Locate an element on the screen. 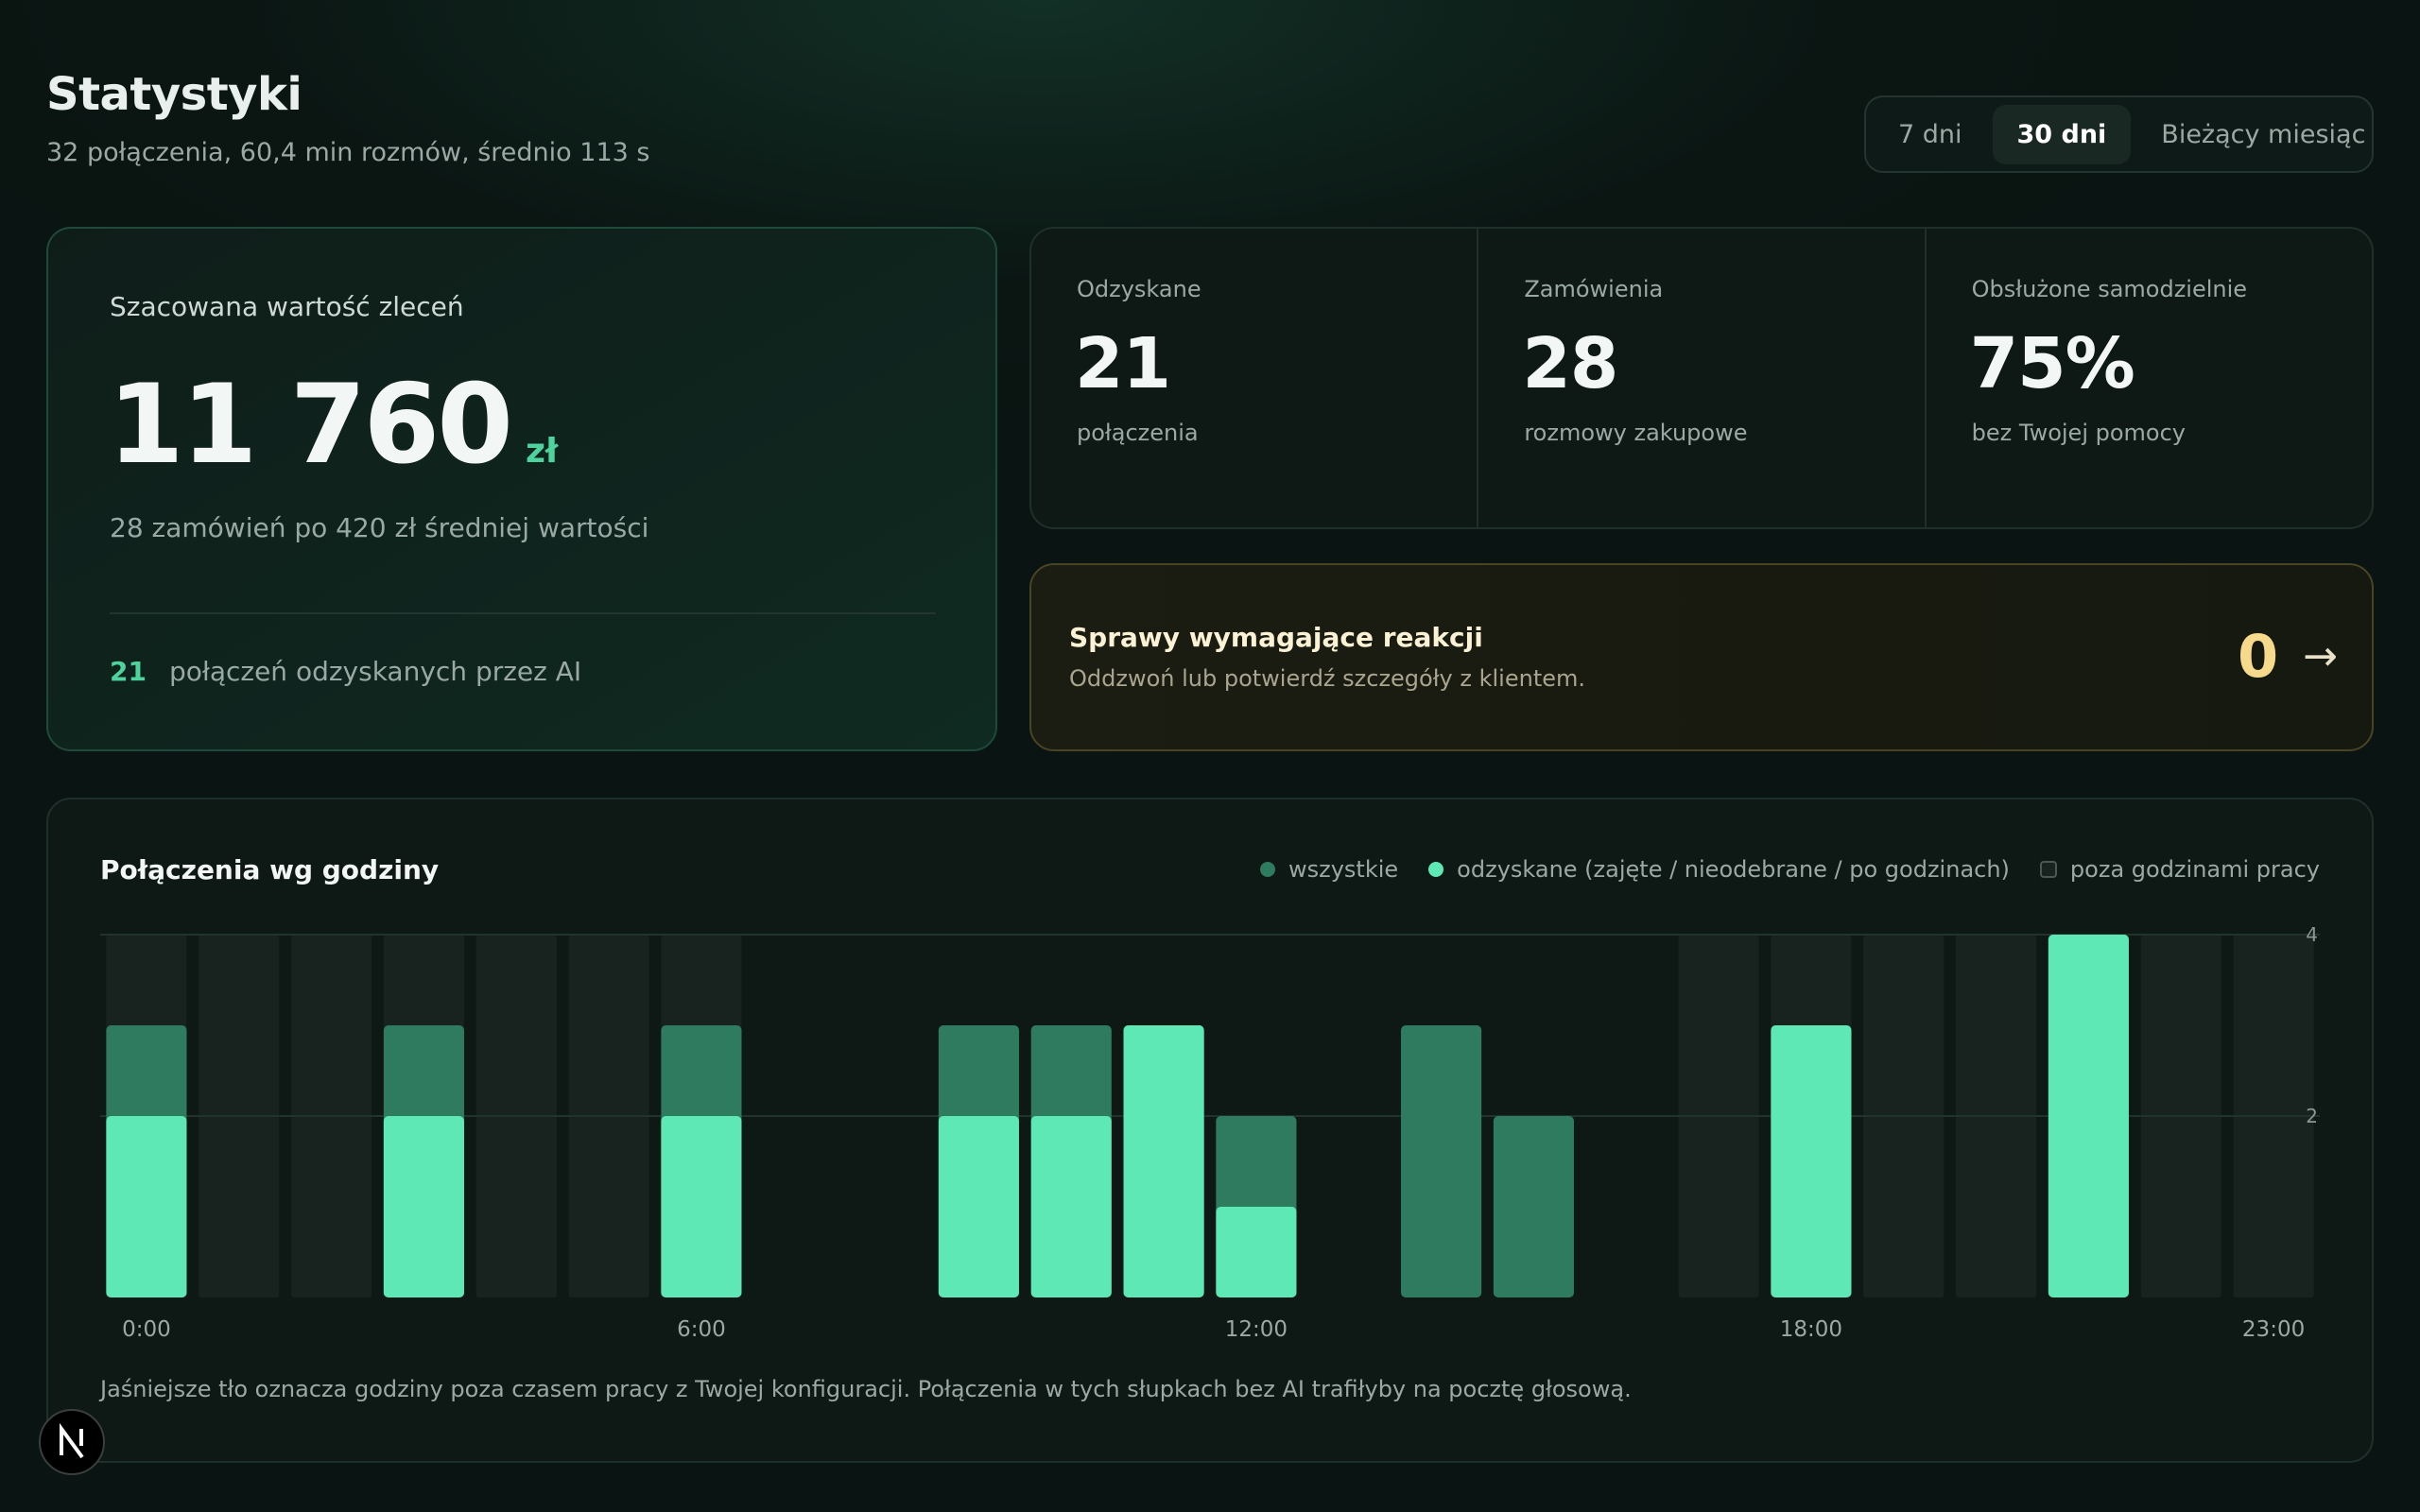  card-label: Szacowana wartość zleceń is located at coordinates (287, 306).